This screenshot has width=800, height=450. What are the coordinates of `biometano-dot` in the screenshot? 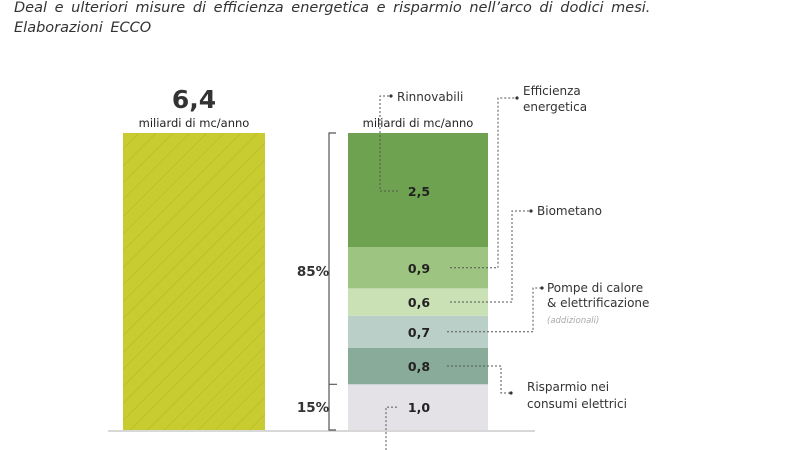 It's located at (531, 211).